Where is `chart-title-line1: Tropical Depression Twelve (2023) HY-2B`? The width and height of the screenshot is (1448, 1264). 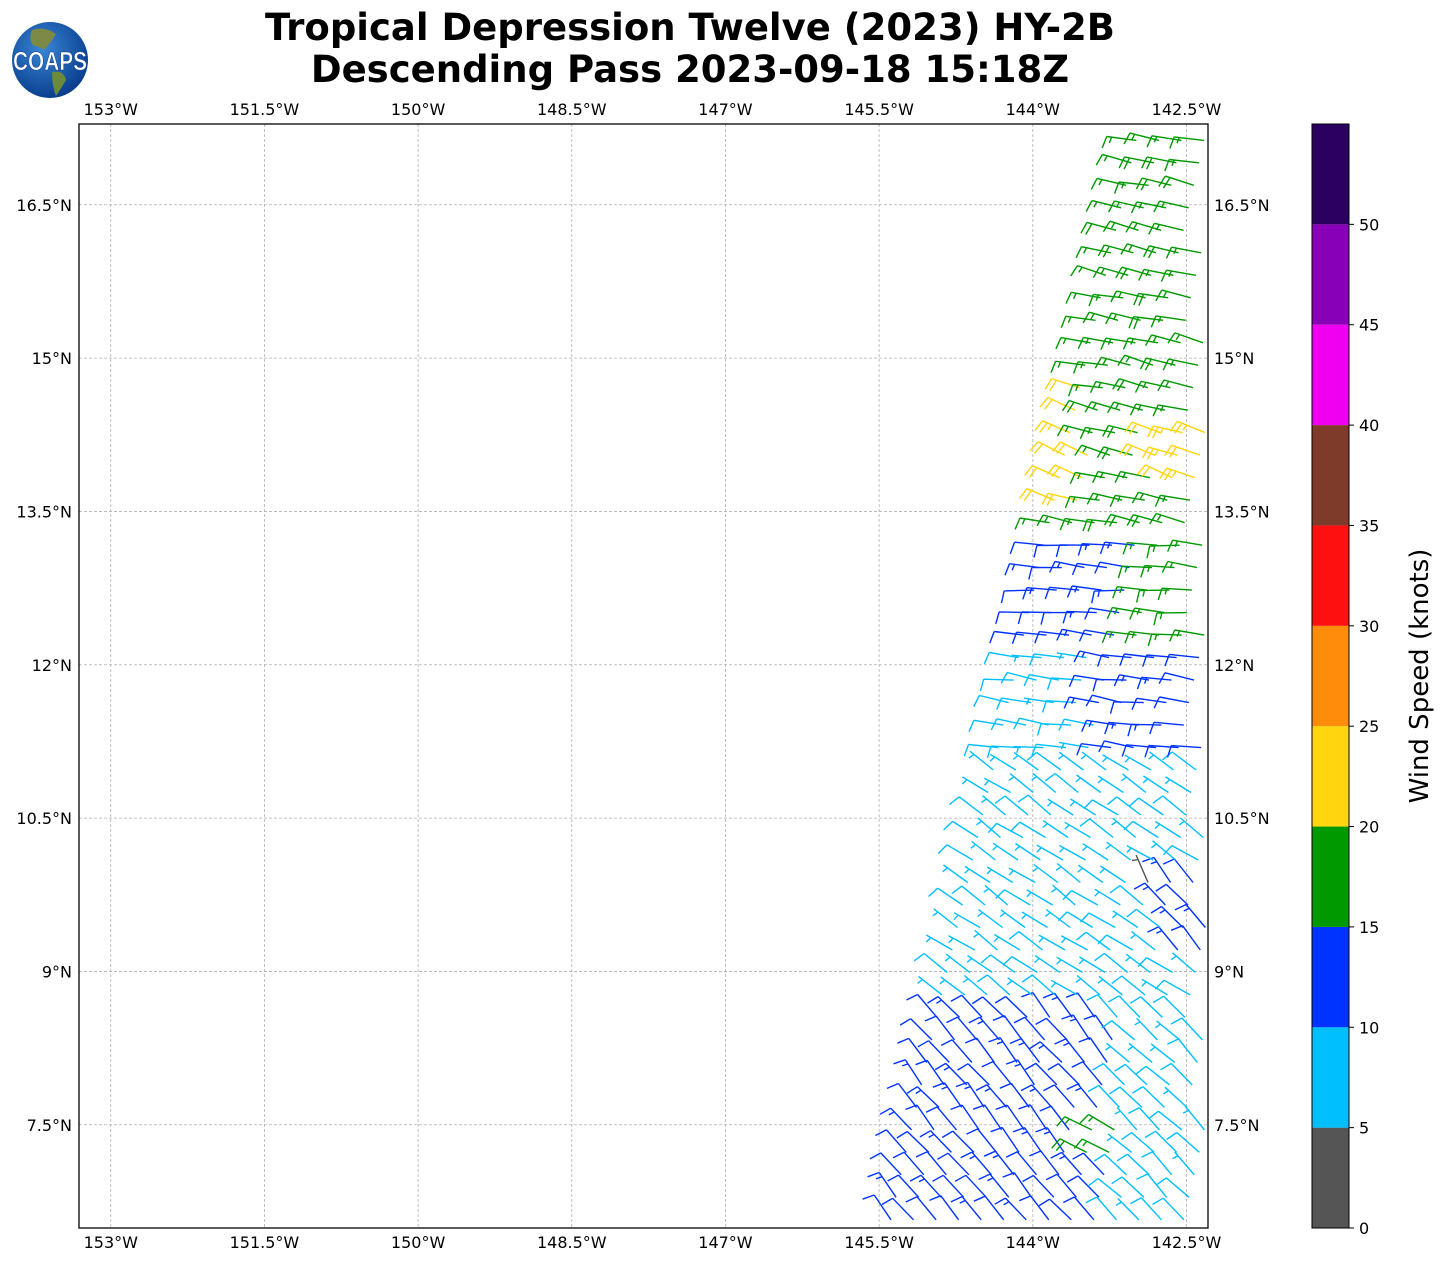
chart-title-line1: Tropical Depression Twelve (2023) HY-2B is located at coordinates (689, 27).